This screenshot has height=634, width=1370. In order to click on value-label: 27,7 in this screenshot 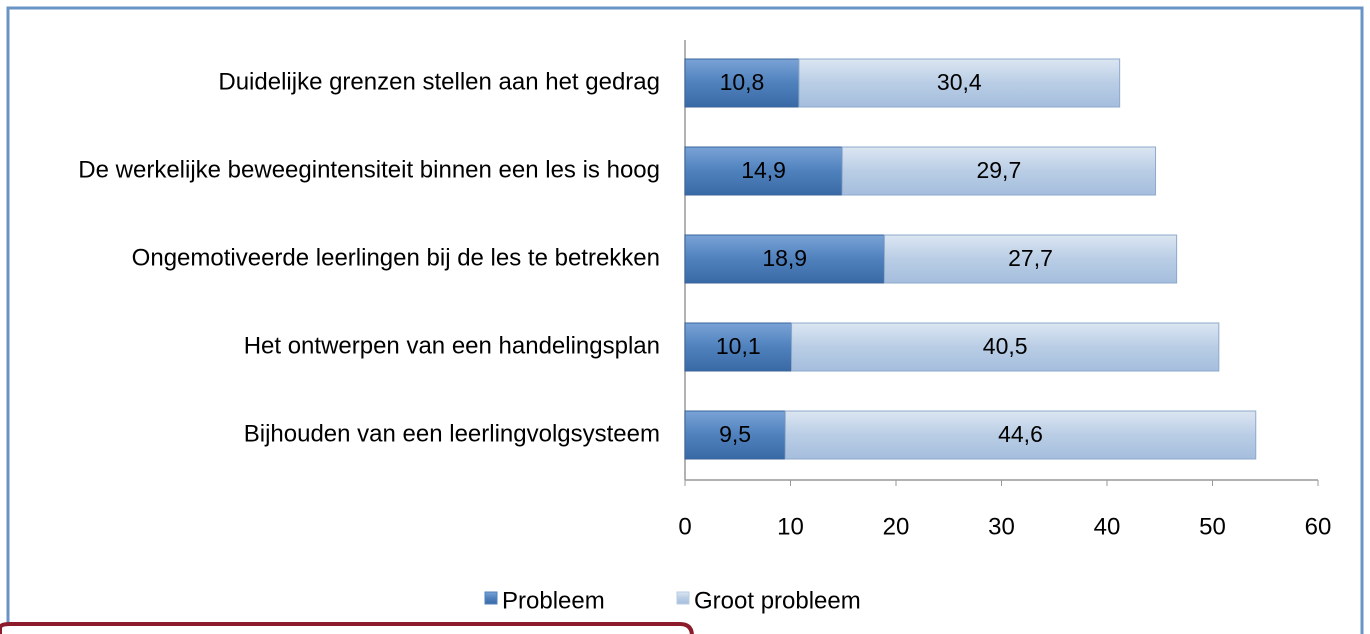, I will do `click(1030, 258)`.